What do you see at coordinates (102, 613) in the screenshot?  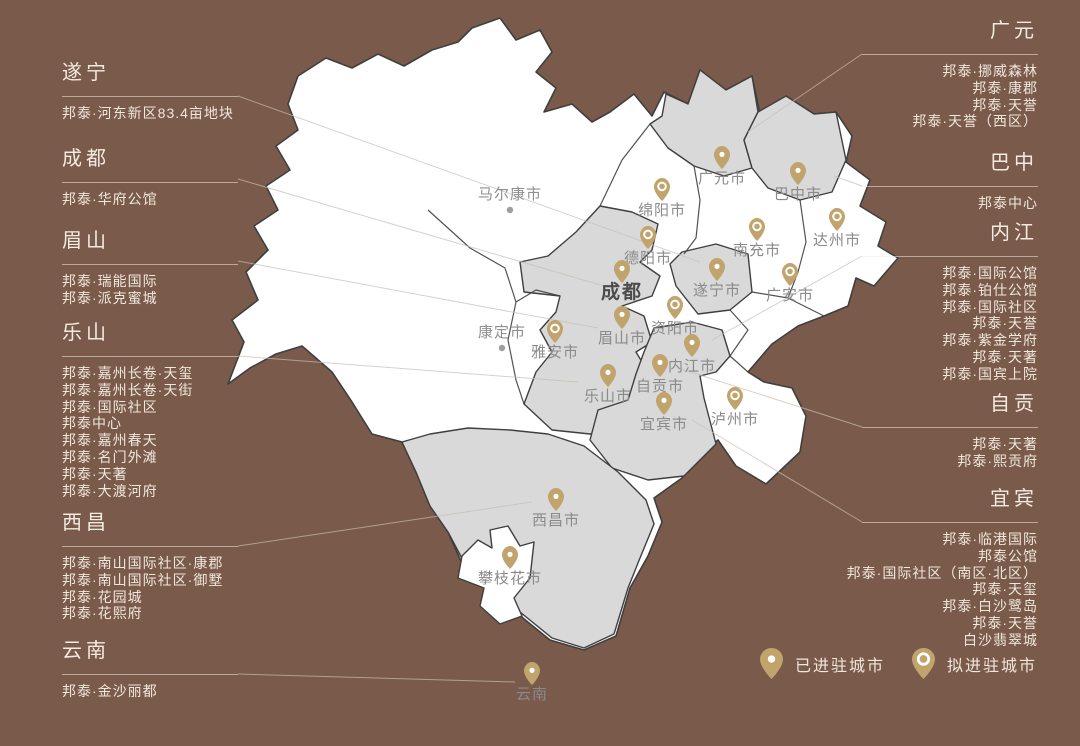 I see `project-item: 邦泰·花熙府` at bounding box center [102, 613].